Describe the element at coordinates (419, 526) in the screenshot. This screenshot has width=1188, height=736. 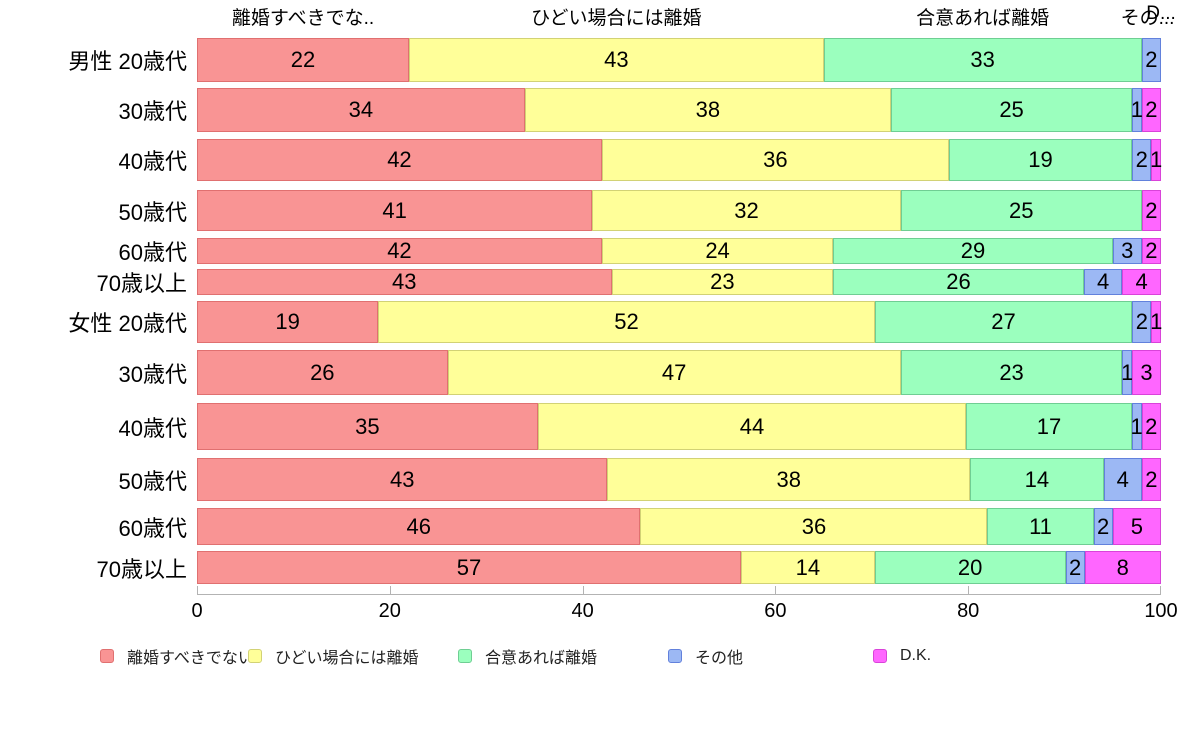
I see `bar-segment: 46` at that location.